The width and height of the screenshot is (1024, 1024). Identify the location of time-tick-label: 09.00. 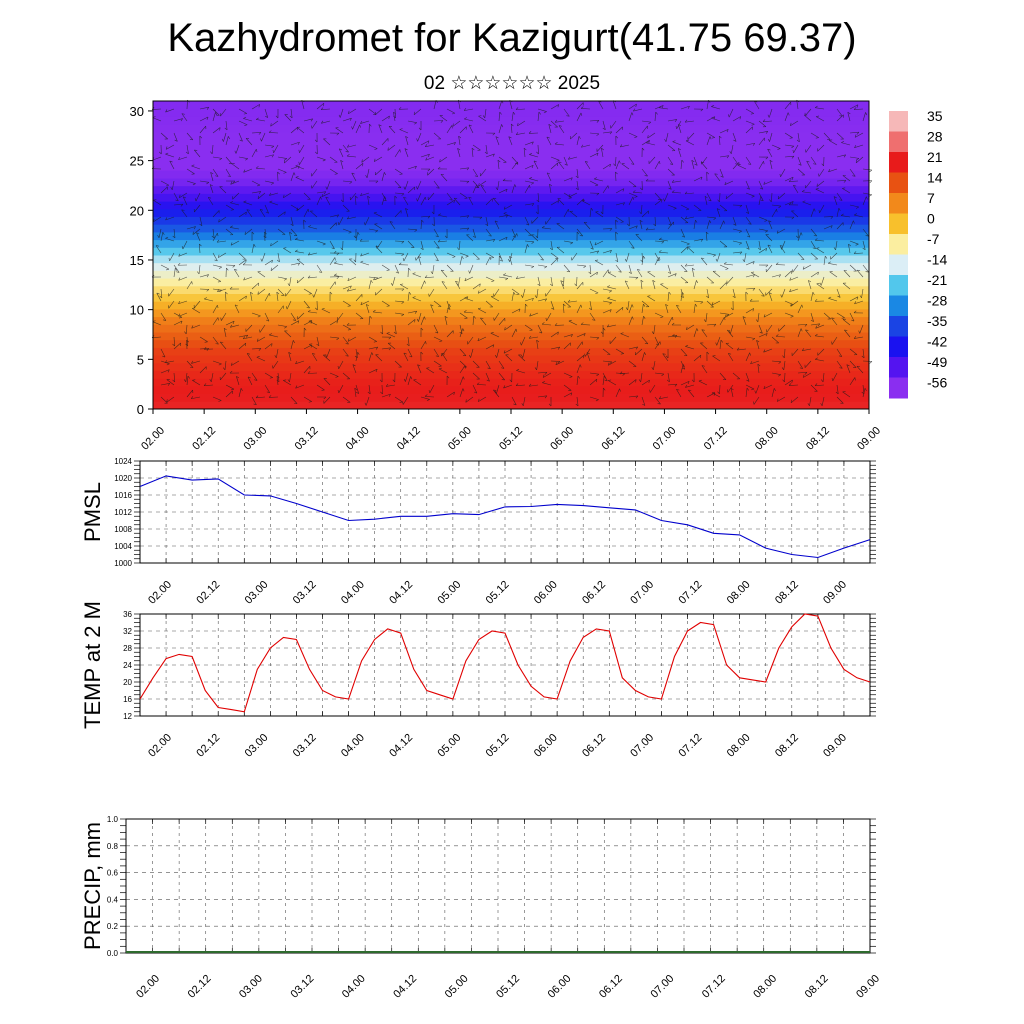
(835, 746).